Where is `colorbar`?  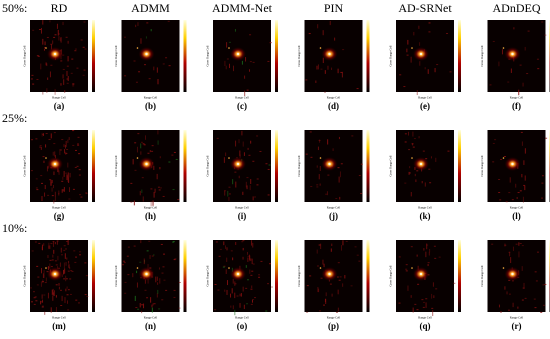 colorbar is located at coordinates (368, 56).